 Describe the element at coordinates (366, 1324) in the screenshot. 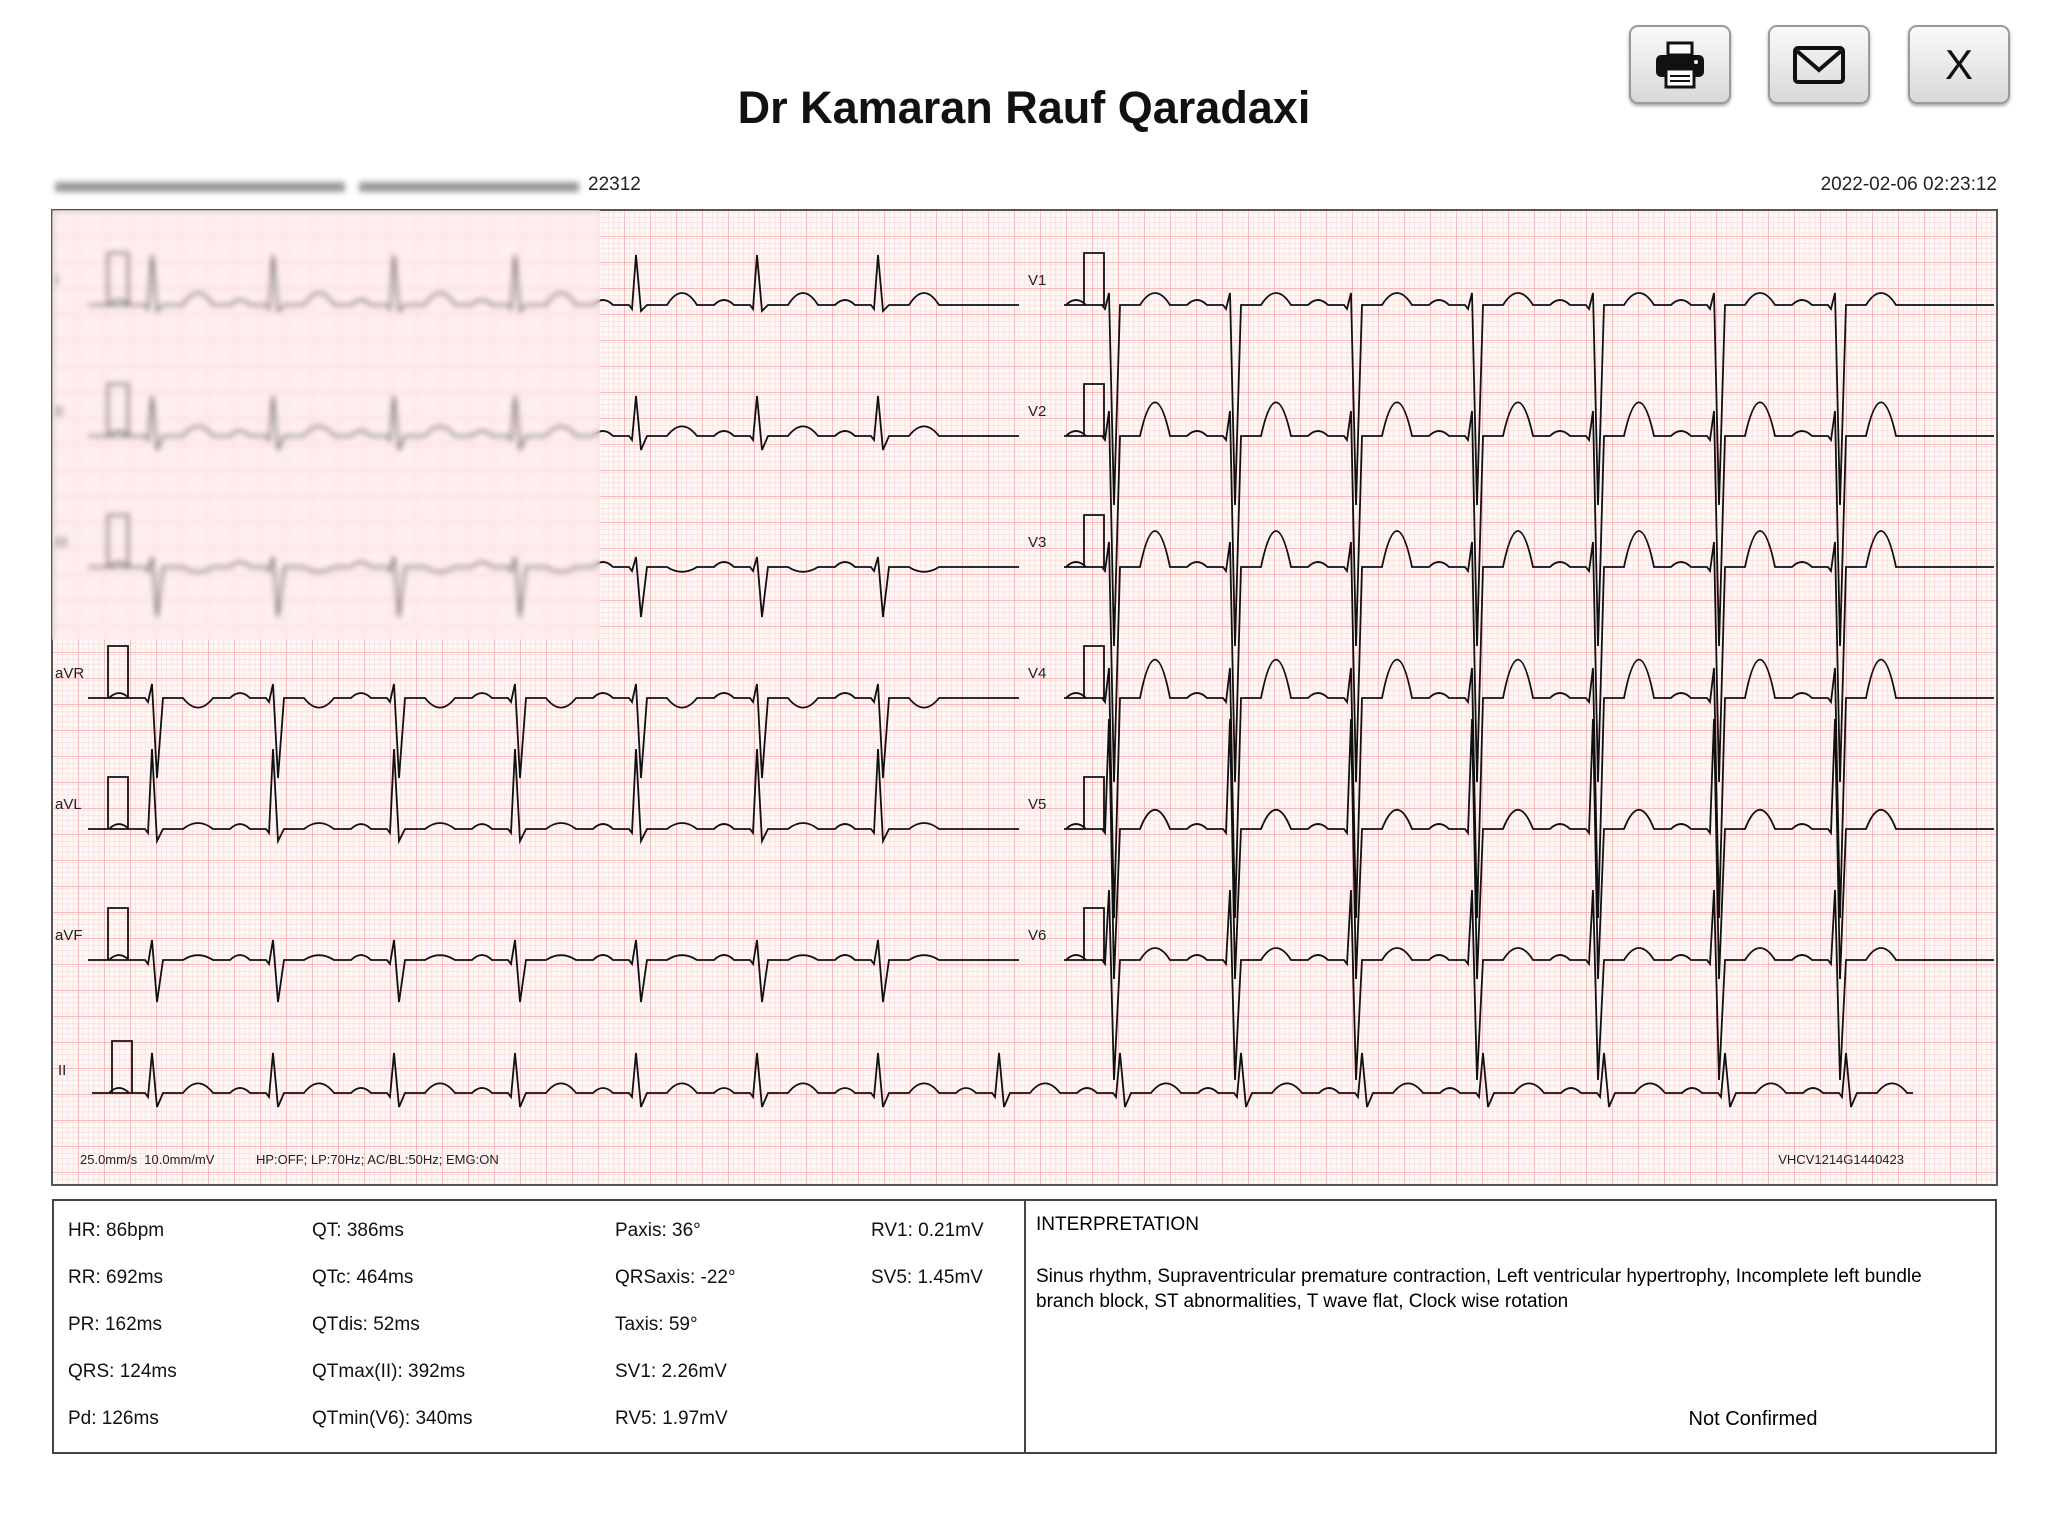

I see `measurement: QTdis: 52ms` at that location.